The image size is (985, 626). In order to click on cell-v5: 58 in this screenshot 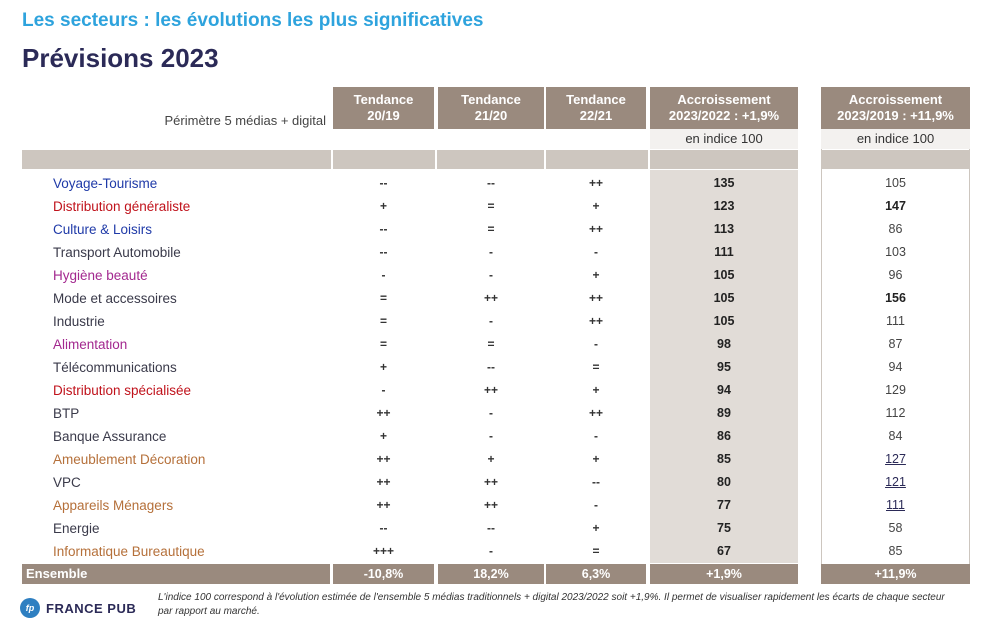, I will do `click(895, 528)`.